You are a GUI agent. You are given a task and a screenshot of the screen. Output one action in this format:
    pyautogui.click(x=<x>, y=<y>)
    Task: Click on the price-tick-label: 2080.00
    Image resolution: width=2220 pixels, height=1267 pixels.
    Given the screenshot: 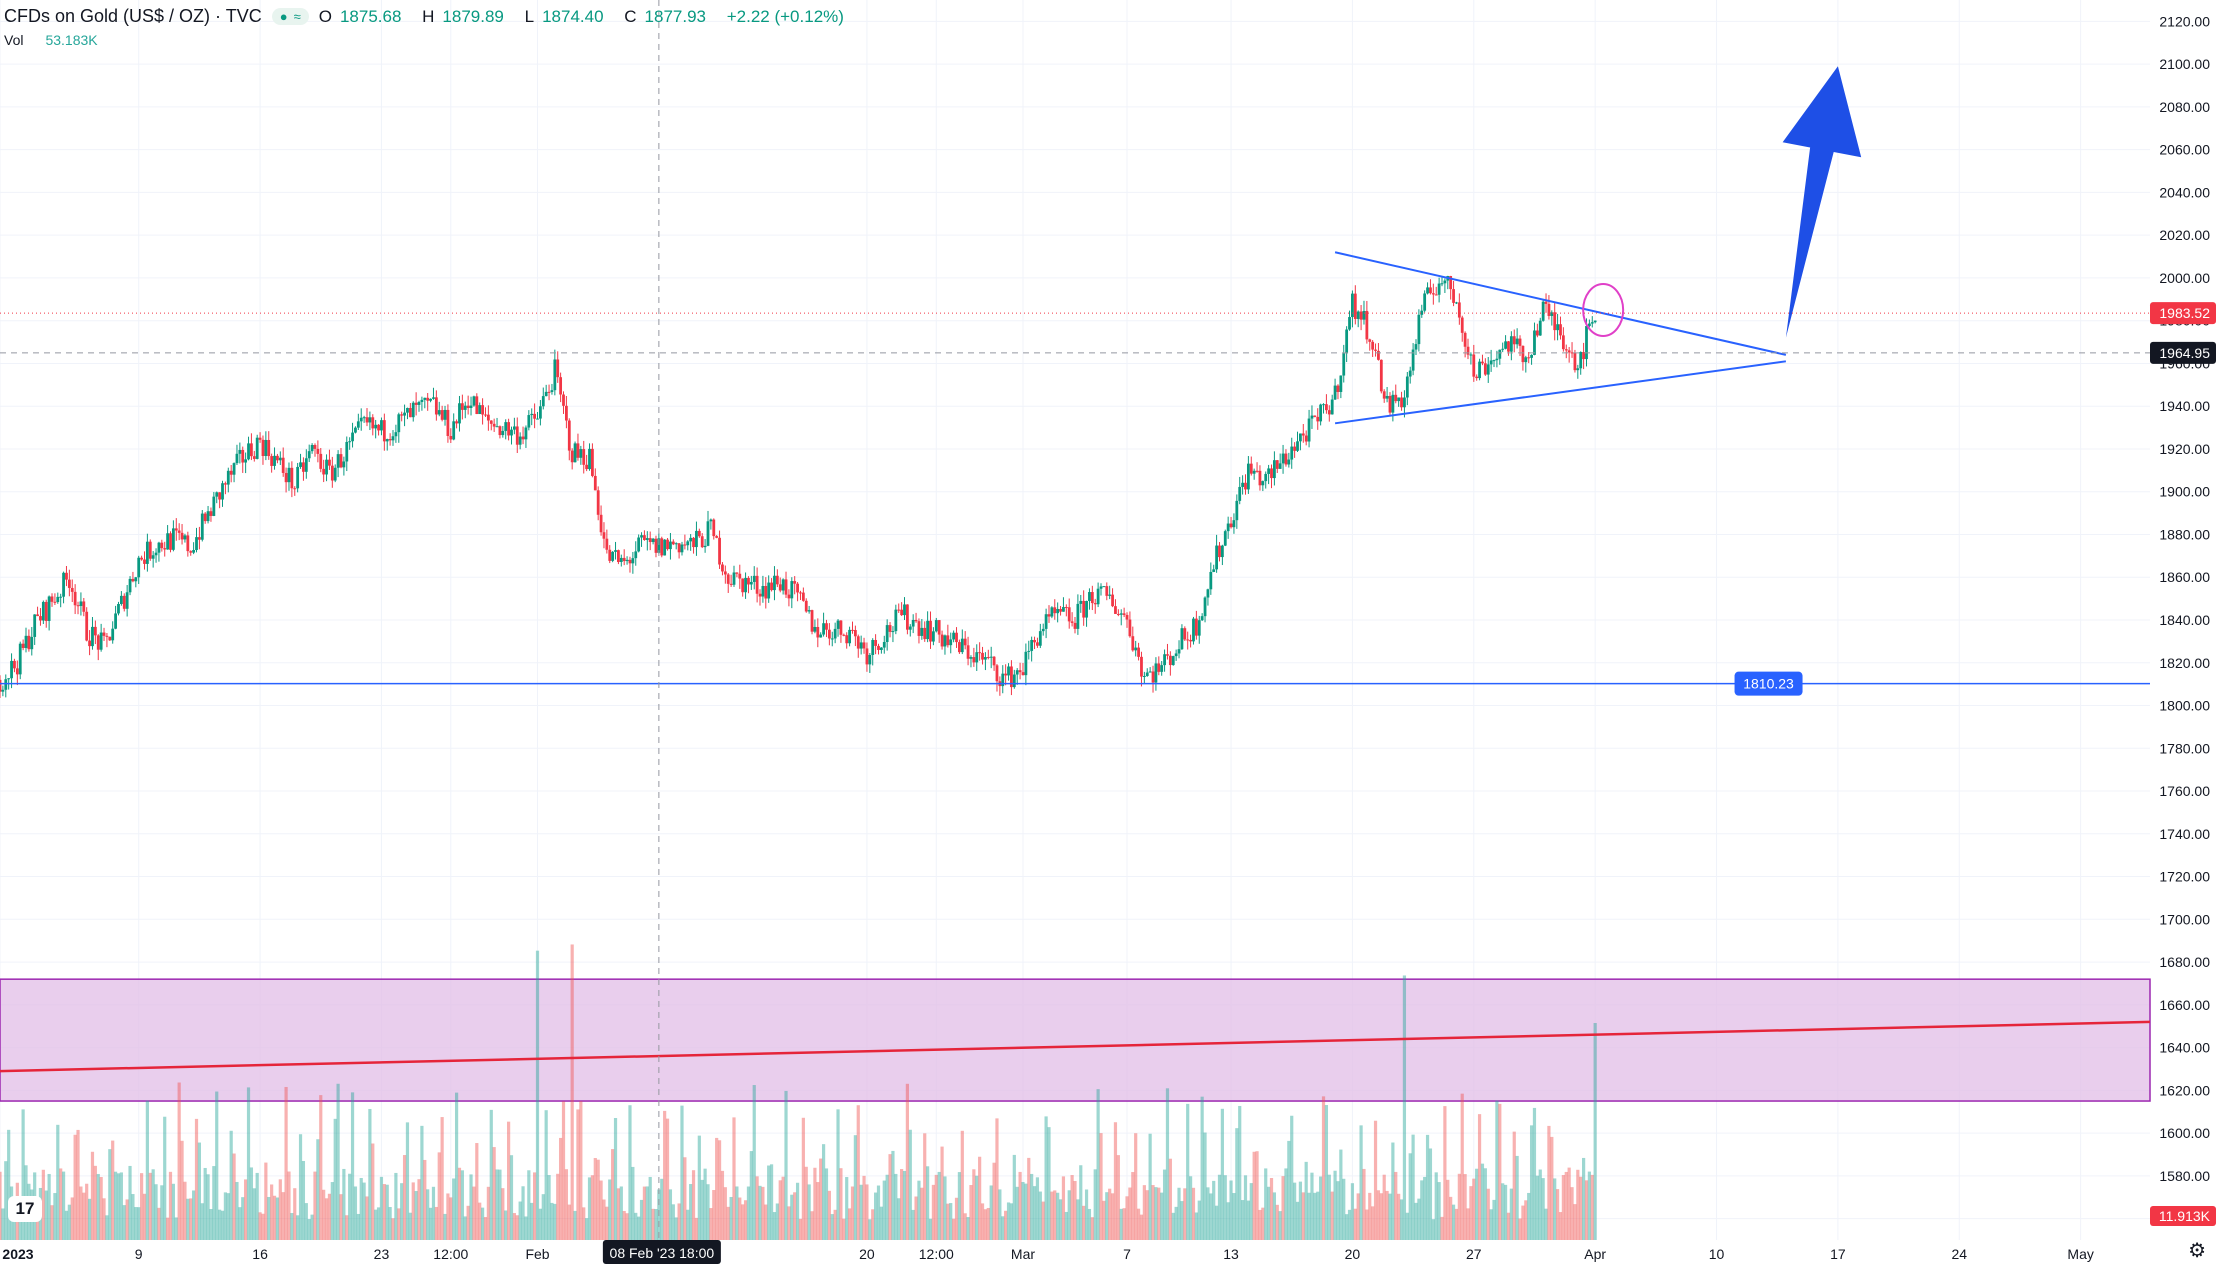 What is the action you would take?
    pyautogui.click(x=2184, y=107)
    